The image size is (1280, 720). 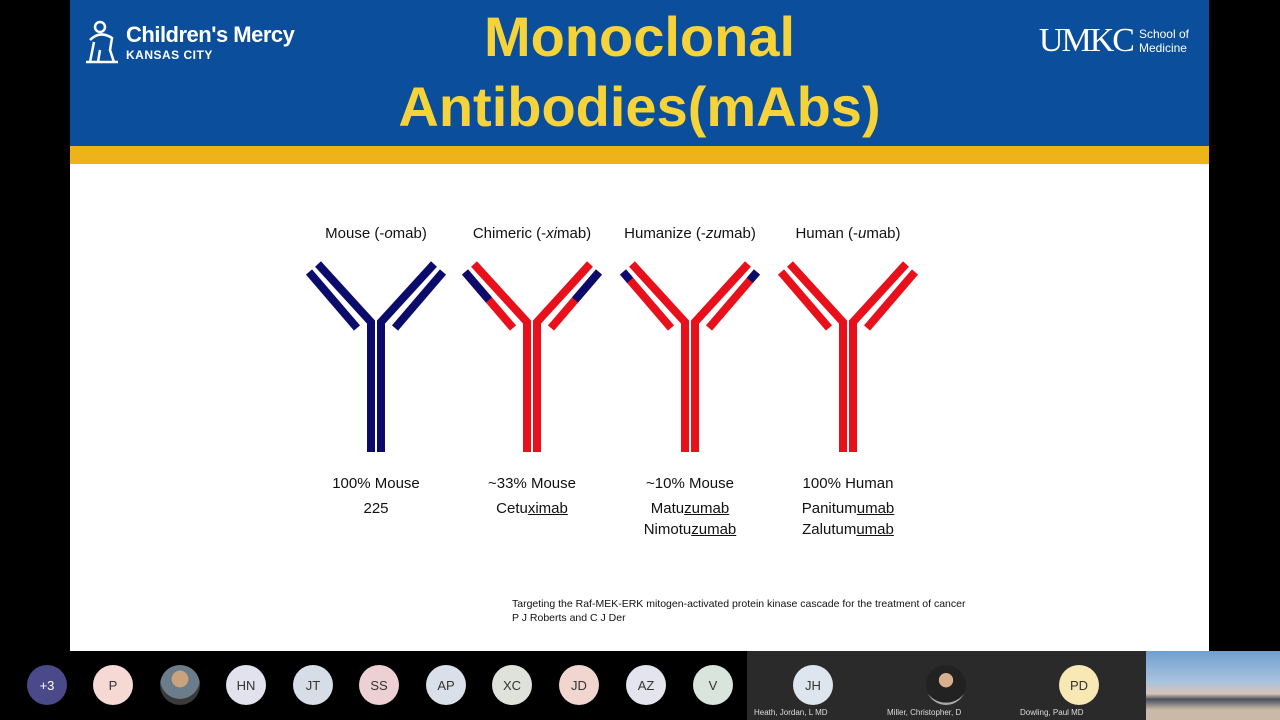 I want to click on participant-avatar: PD, so click(x=1079, y=685).